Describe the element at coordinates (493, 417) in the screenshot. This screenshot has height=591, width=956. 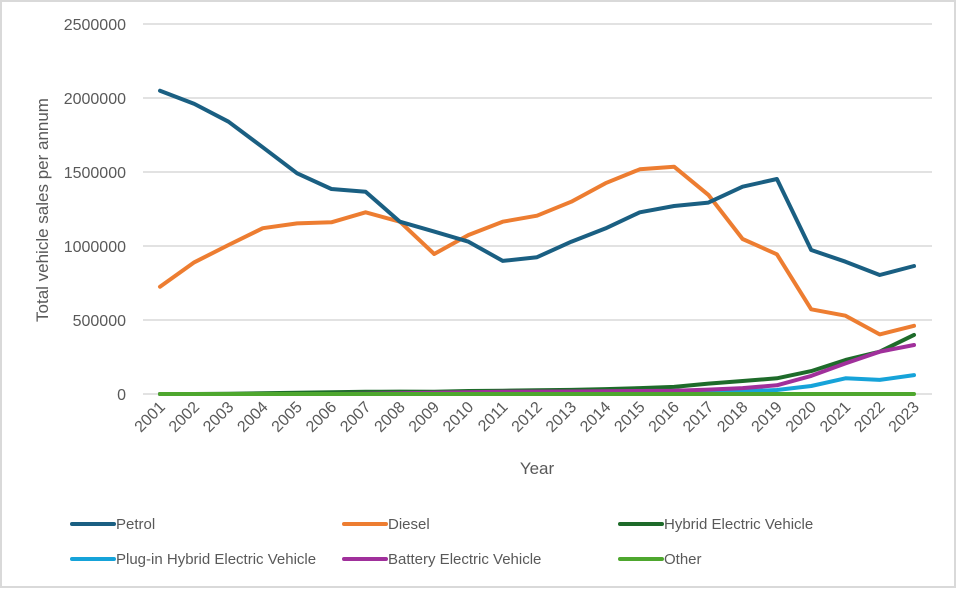
I see `x-tick-label: 2011` at that location.